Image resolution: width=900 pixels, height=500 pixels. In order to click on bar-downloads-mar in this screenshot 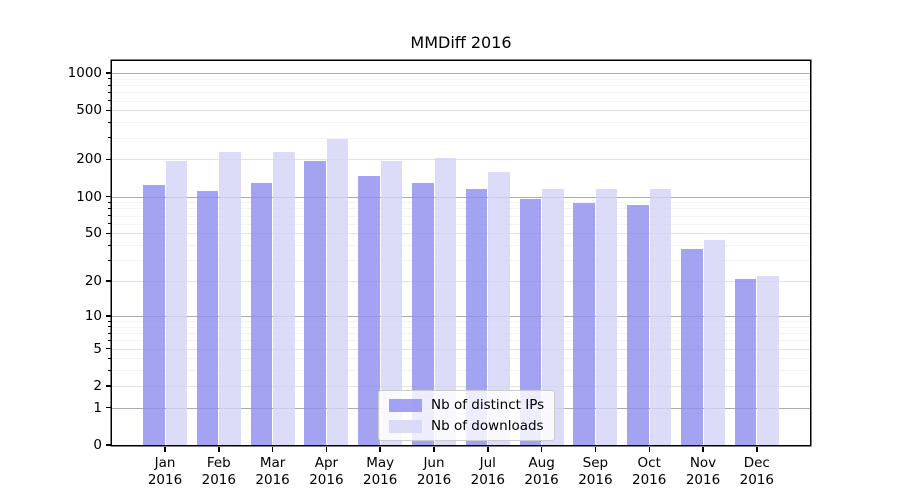, I will do `click(284, 298)`.